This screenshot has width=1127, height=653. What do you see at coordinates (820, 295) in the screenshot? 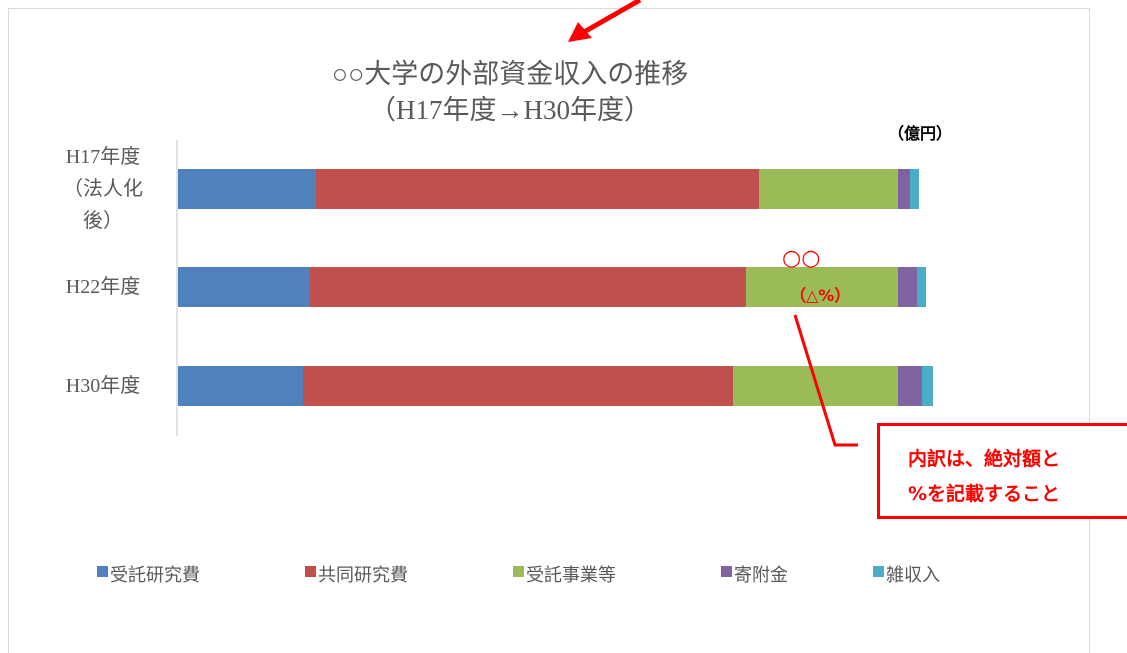
I see `annotation: （△%）` at bounding box center [820, 295].